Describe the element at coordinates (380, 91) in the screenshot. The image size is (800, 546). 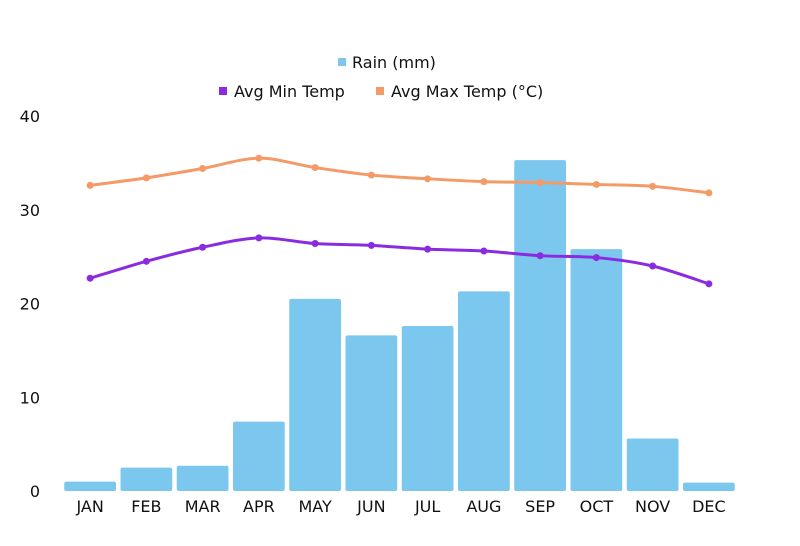
I see `legend-max-swatch` at that location.